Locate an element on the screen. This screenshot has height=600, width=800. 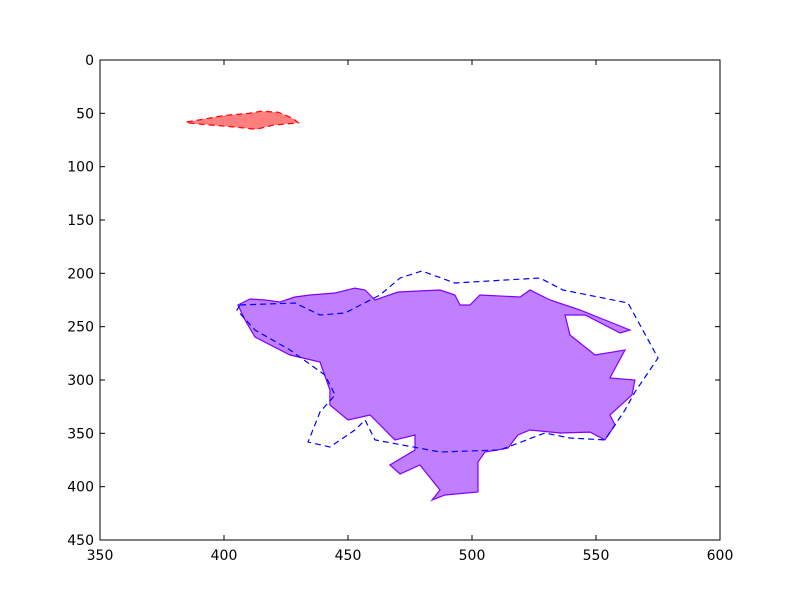
y-tick-label: 300 is located at coordinates (80, 381).